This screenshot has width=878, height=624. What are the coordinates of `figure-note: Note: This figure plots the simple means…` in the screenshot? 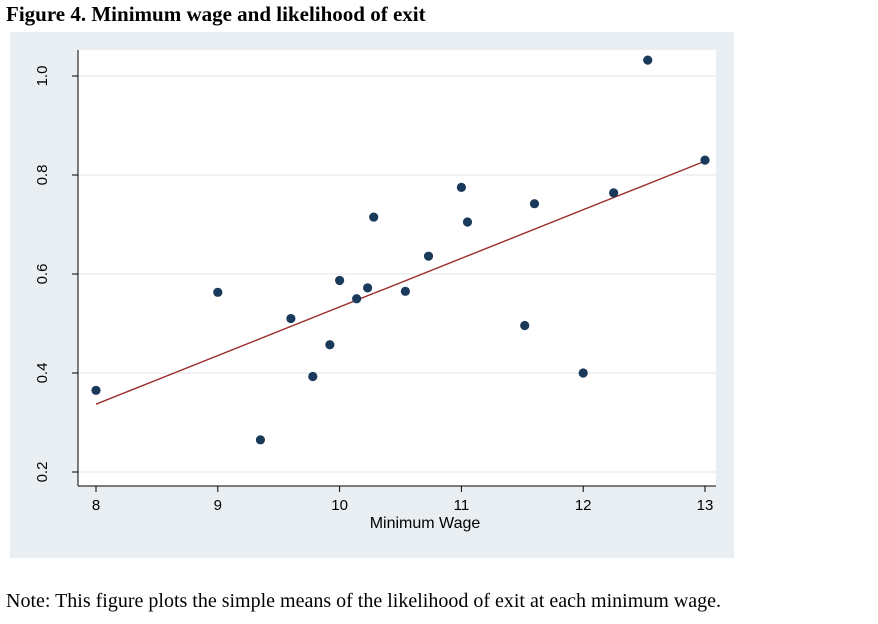 It's located at (364, 601).